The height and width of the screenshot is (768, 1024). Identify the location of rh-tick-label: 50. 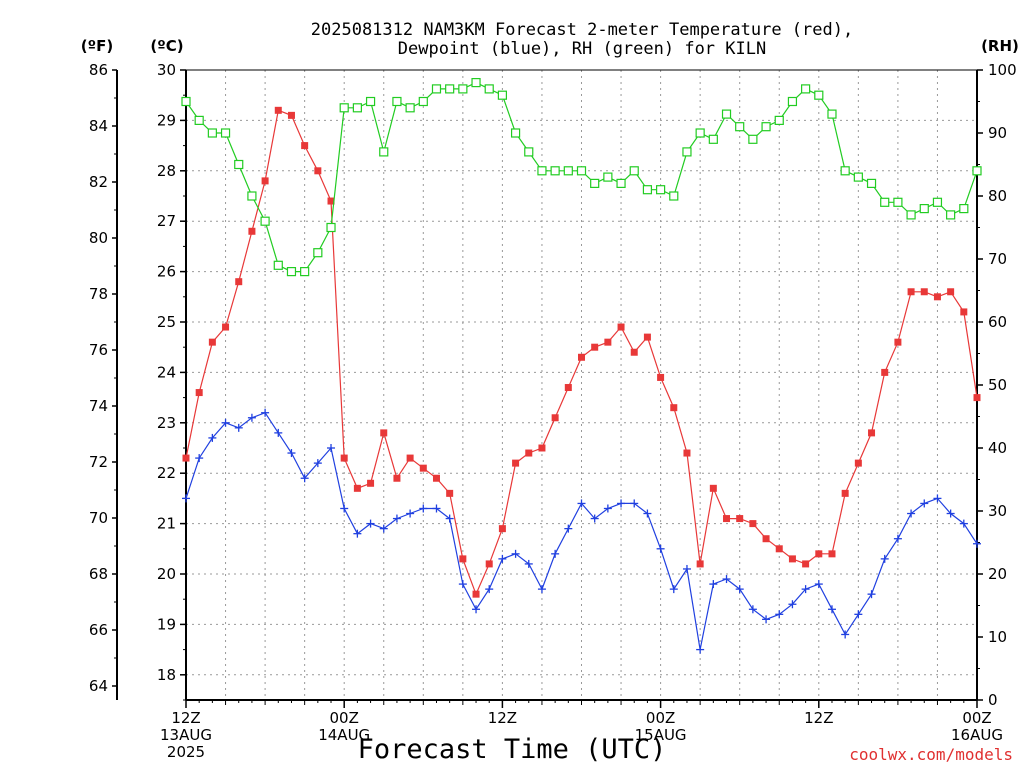
(997, 385).